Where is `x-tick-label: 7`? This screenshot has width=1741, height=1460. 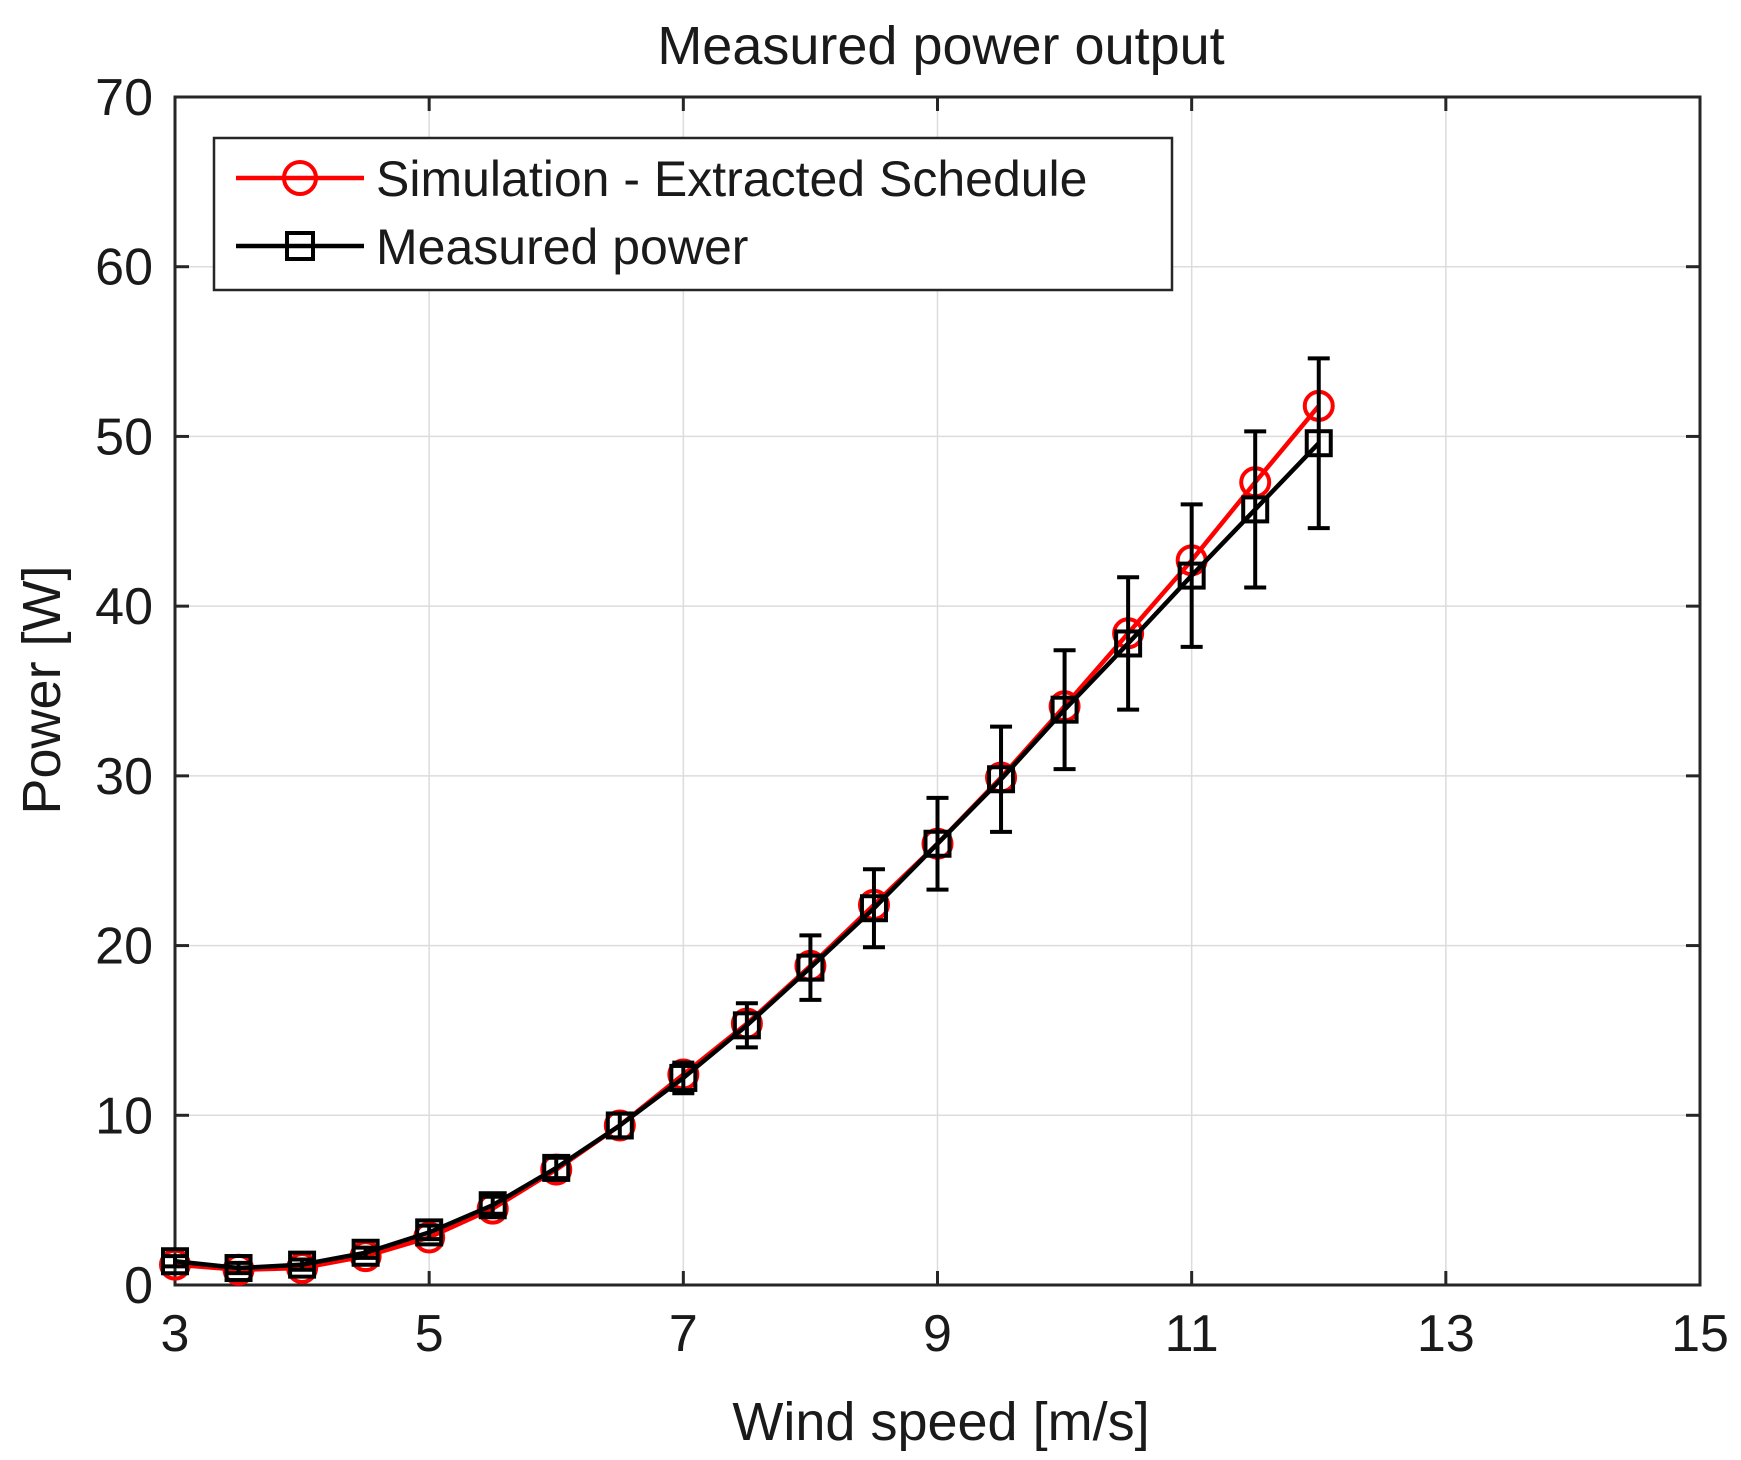
x-tick-label: 7 is located at coordinates (683, 1334).